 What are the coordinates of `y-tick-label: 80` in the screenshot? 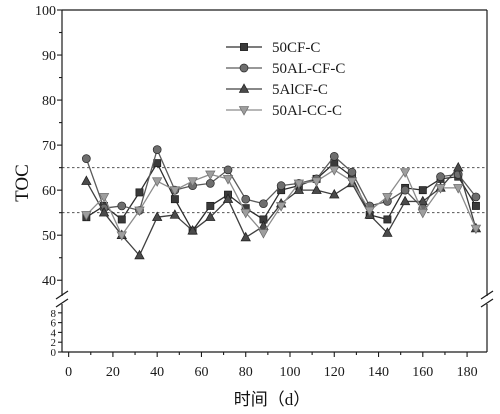 It's located at (49, 101).